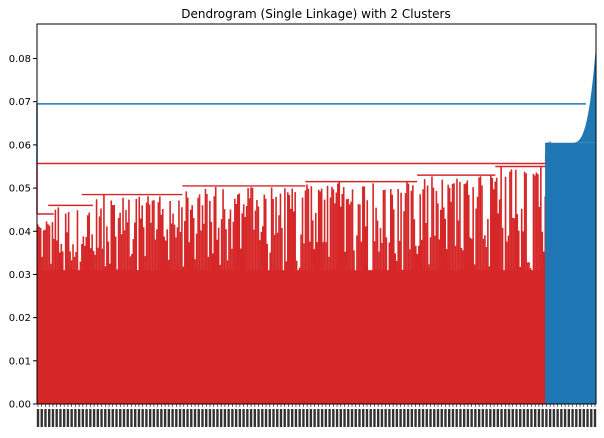  Describe the element at coordinates (20, 189) in the screenshot. I see `y-tick-label: 0.05` at that location.